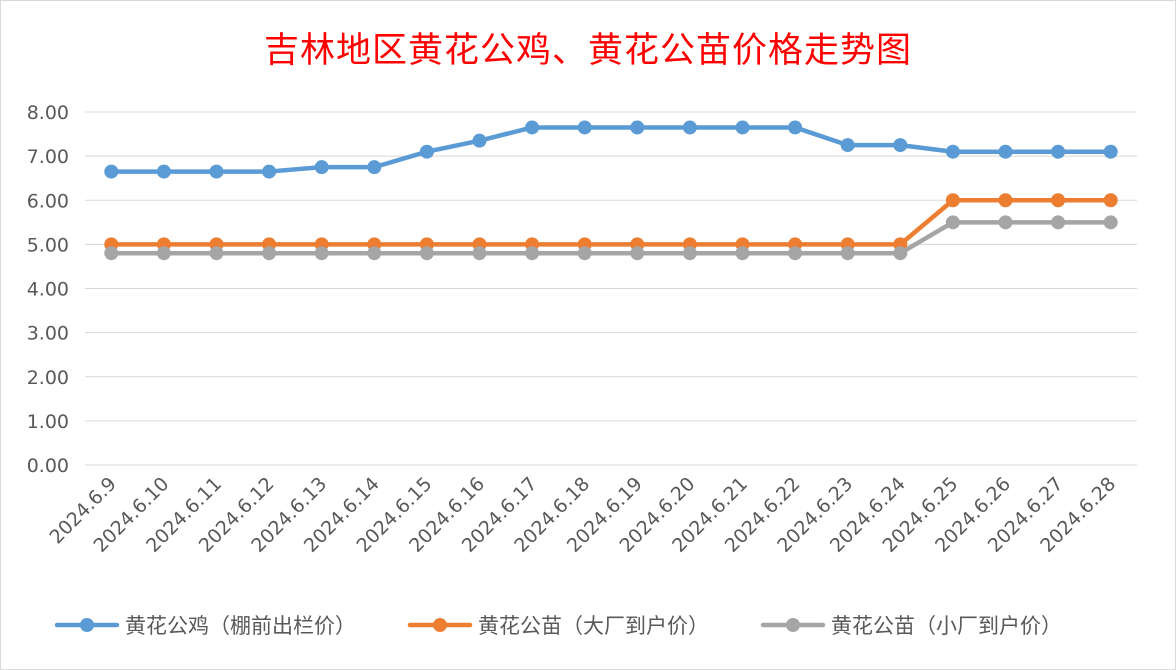 Image resolution: width=1176 pixels, height=670 pixels. I want to click on legend-label: 黄花公鸡（棚前出栏价）, so click(240, 626).